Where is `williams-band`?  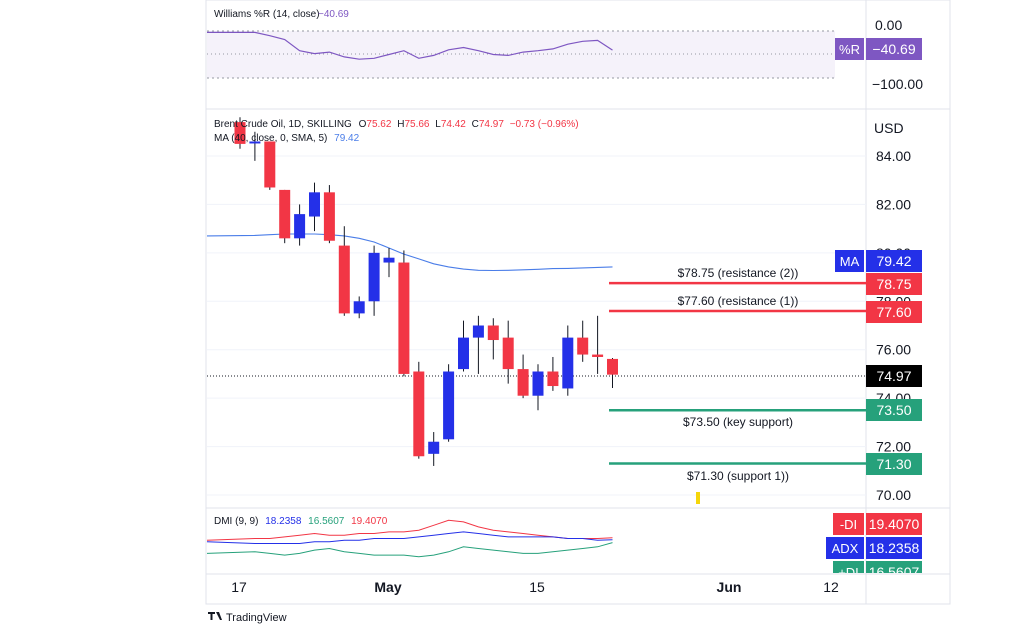 williams-band is located at coordinates (521, 54).